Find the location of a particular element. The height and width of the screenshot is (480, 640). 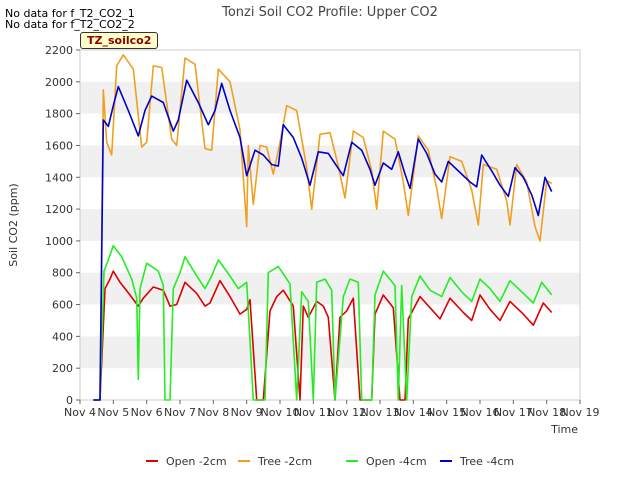

legend: Open -2cm Tree -2cm Open -4cm Tree -4cm is located at coordinates (330, 461).